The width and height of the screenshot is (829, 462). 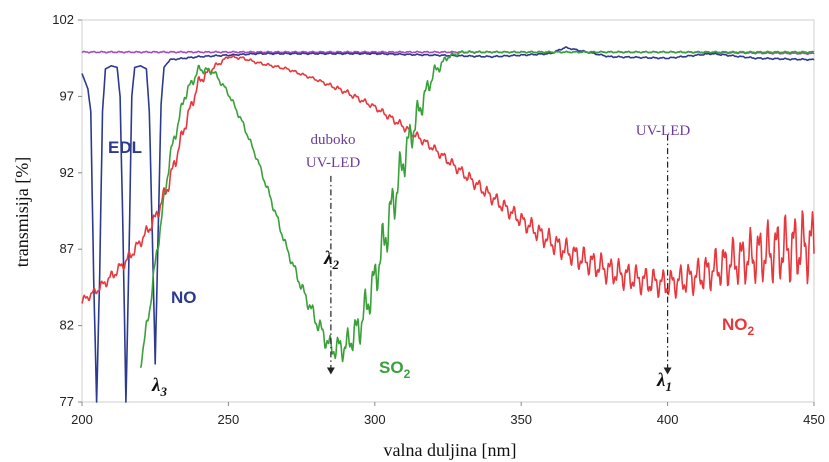 I want to click on lambda2-symbol: λ, so click(x=327, y=258).